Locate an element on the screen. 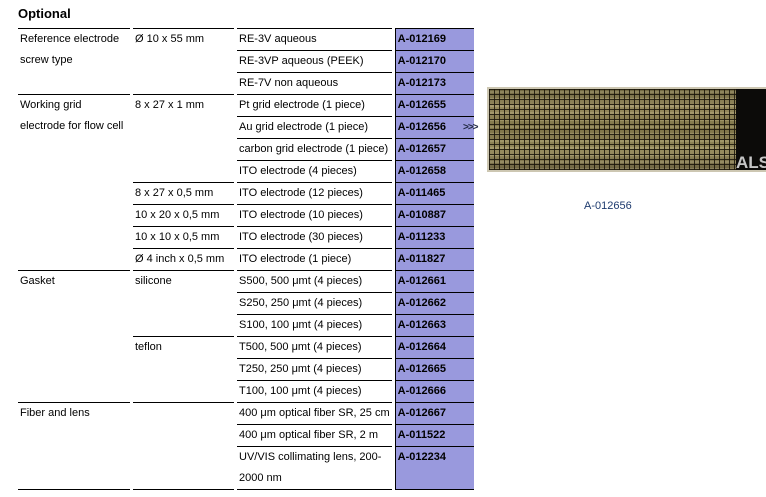  als-logo: ALS is located at coordinates (751, 162).